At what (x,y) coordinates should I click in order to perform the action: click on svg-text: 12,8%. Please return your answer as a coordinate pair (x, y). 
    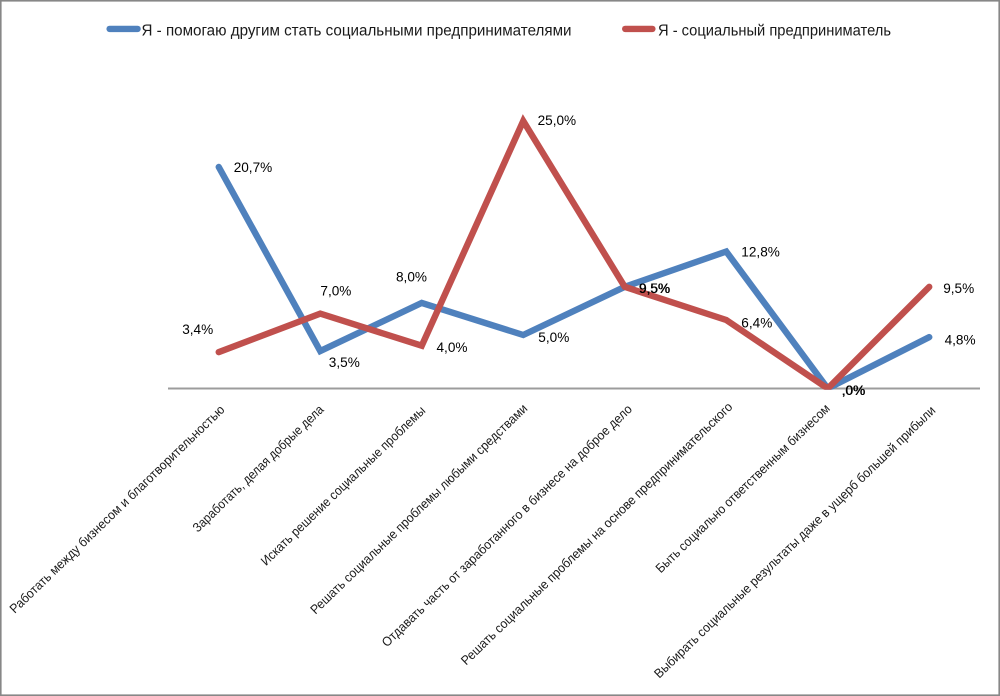
    Looking at the image, I should click on (760, 251).